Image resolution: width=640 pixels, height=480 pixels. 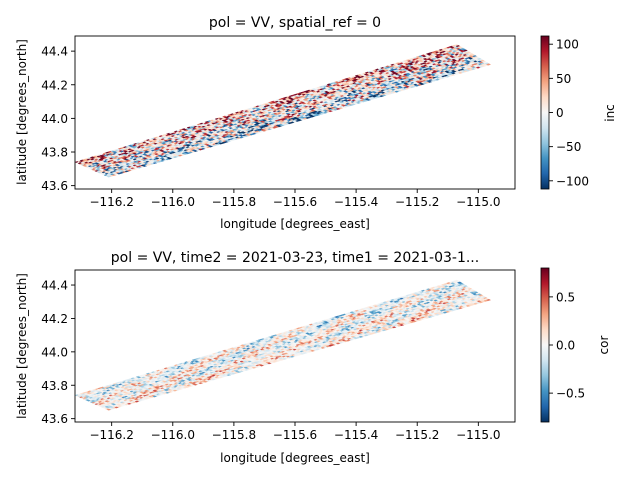 What do you see at coordinates (54, 186) in the screenshot?
I see `y-tick-label: 43.6` at bounding box center [54, 186].